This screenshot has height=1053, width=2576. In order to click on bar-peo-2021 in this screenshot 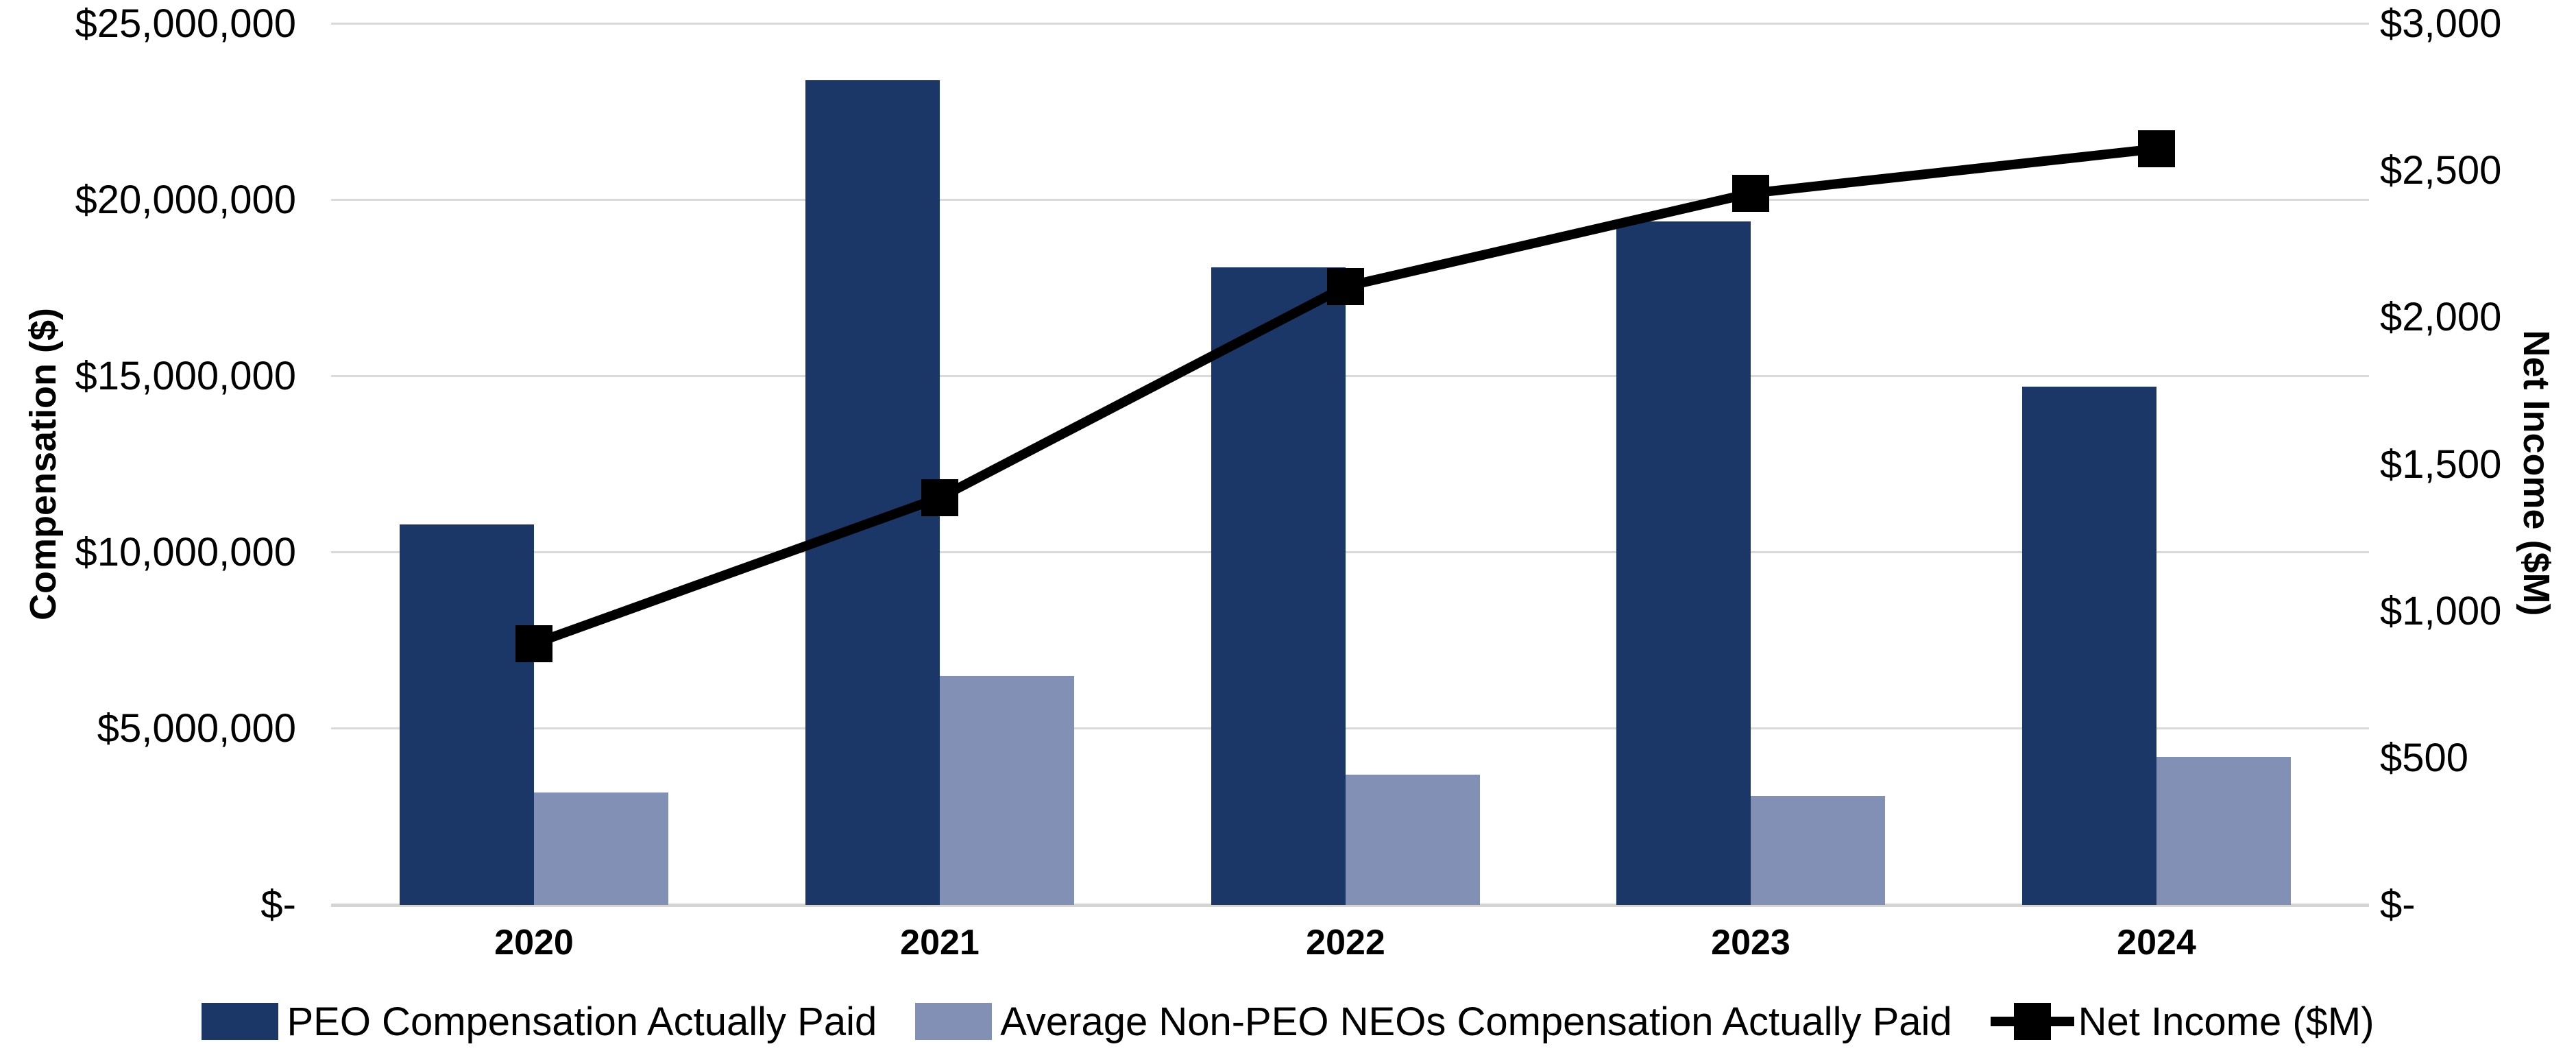, I will do `click(872, 492)`.